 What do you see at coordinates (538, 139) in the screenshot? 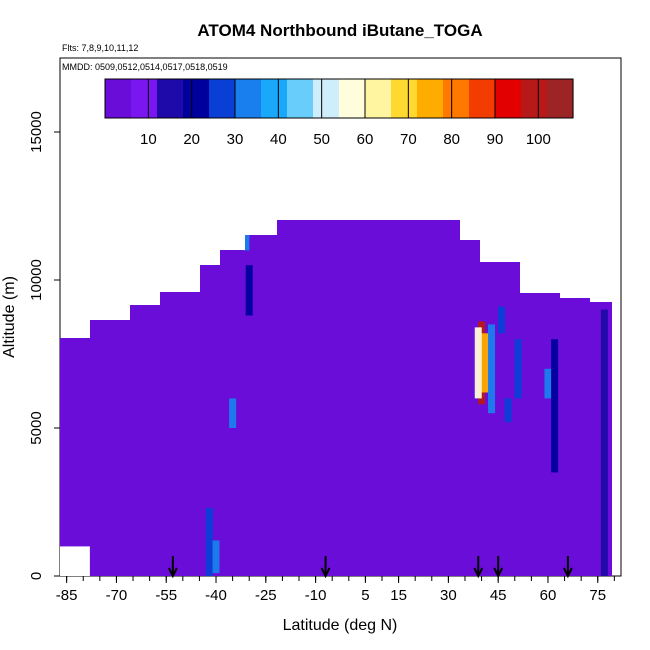
I see `colorbar-tick-label: 100` at bounding box center [538, 139].